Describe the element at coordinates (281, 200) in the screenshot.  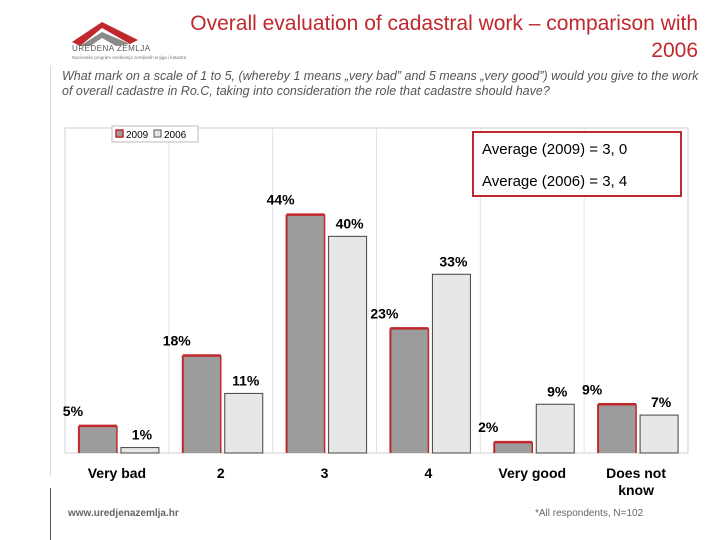
I see `data-label-2009: 44%` at that location.